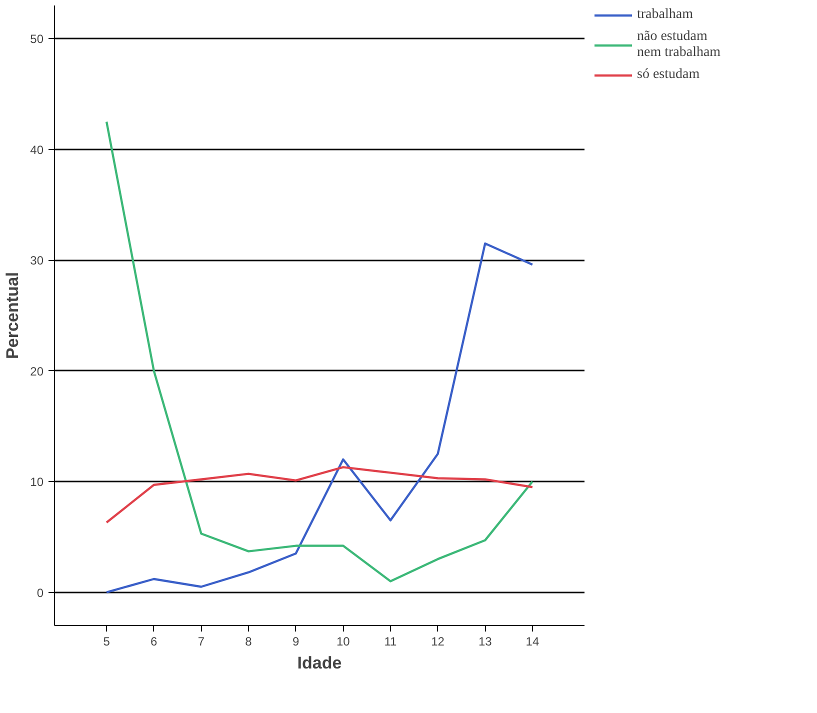 Image resolution: width=817 pixels, height=713 pixels. What do you see at coordinates (248, 641) in the screenshot?
I see `x-tick-label: 8` at bounding box center [248, 641].